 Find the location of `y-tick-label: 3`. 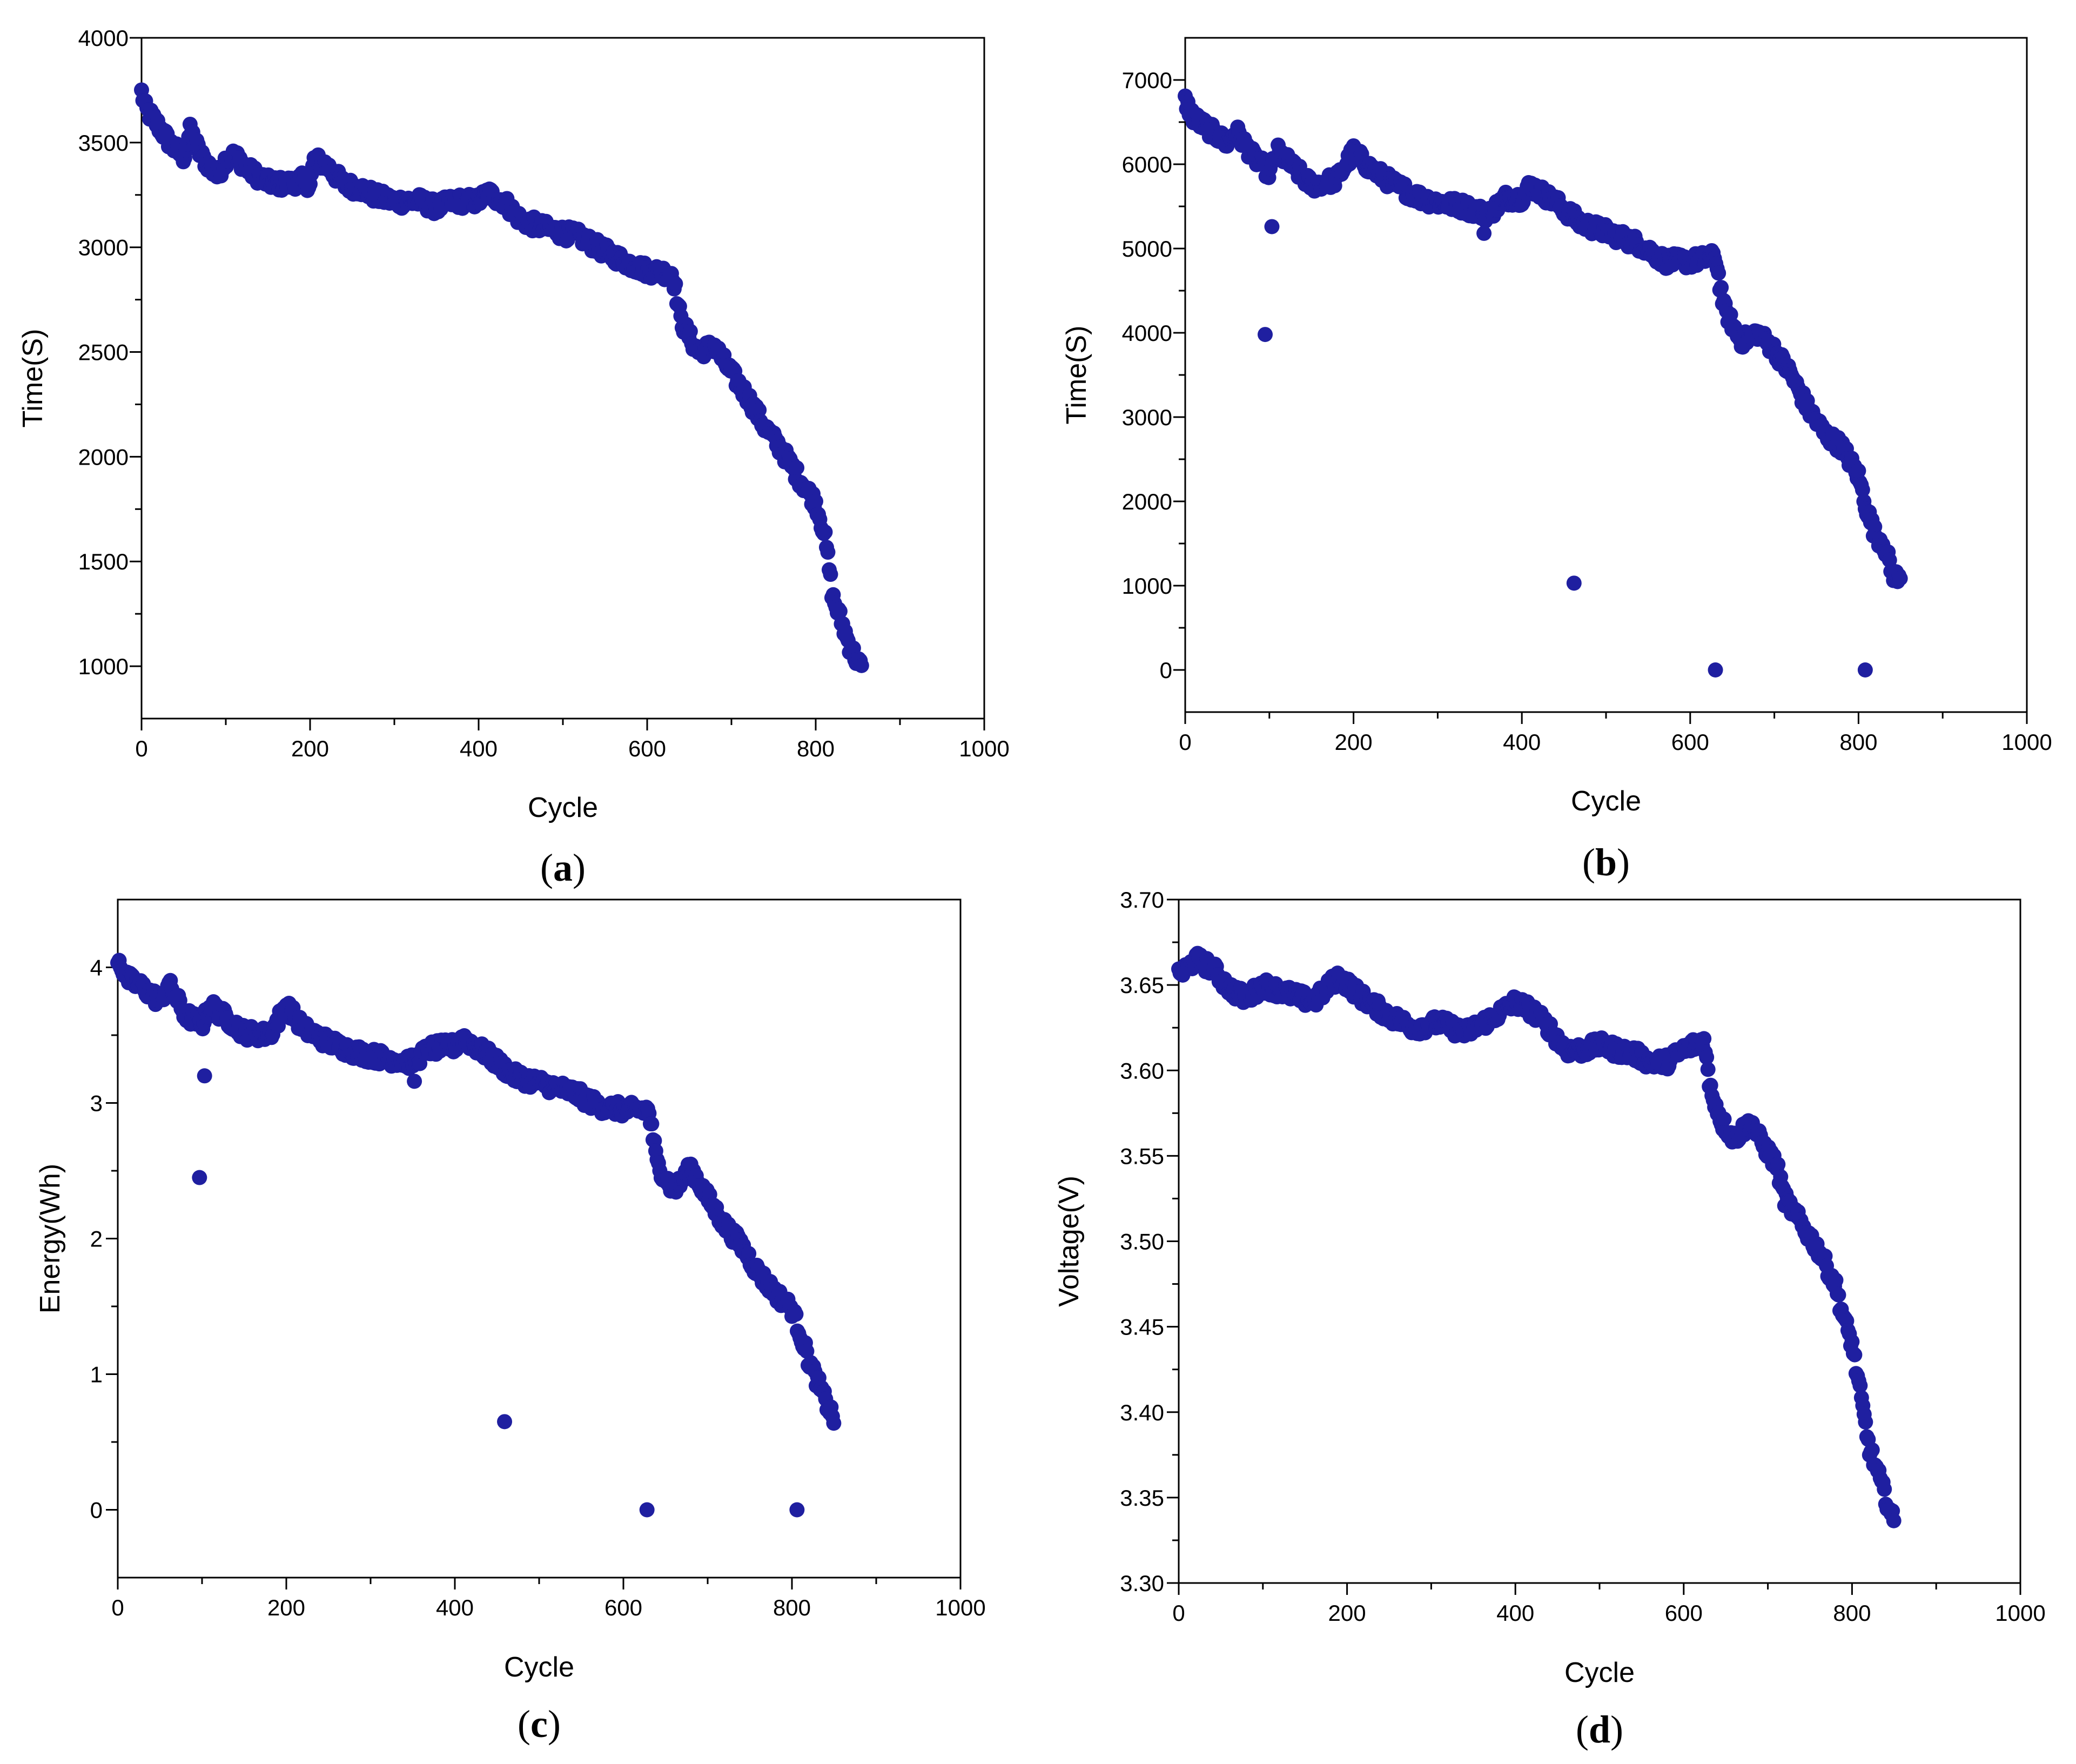

y-tick-label: 3 is located at coordinates (96, 1103).